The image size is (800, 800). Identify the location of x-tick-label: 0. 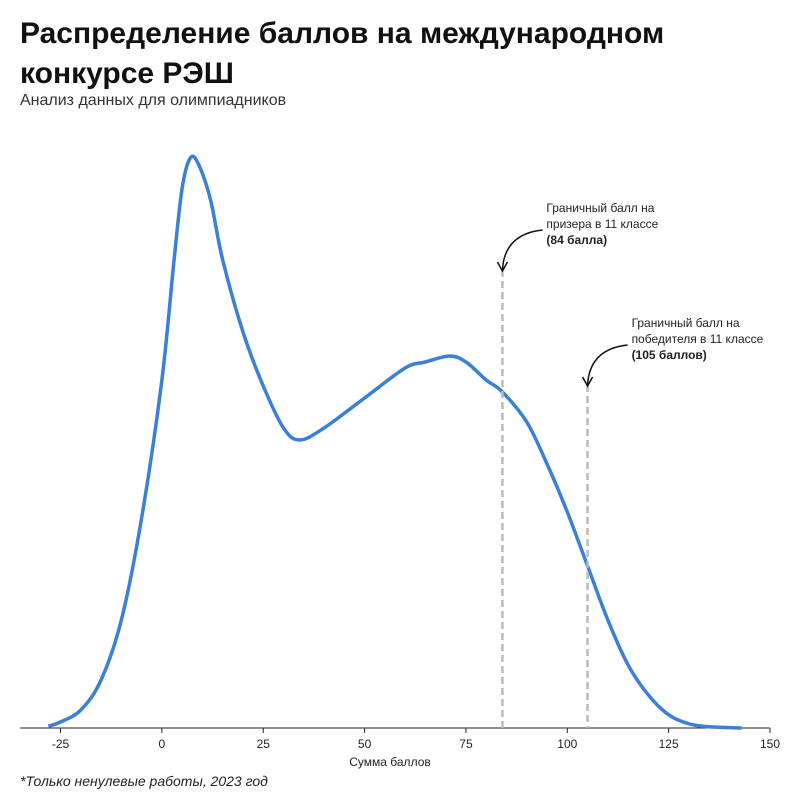
(162, 744).